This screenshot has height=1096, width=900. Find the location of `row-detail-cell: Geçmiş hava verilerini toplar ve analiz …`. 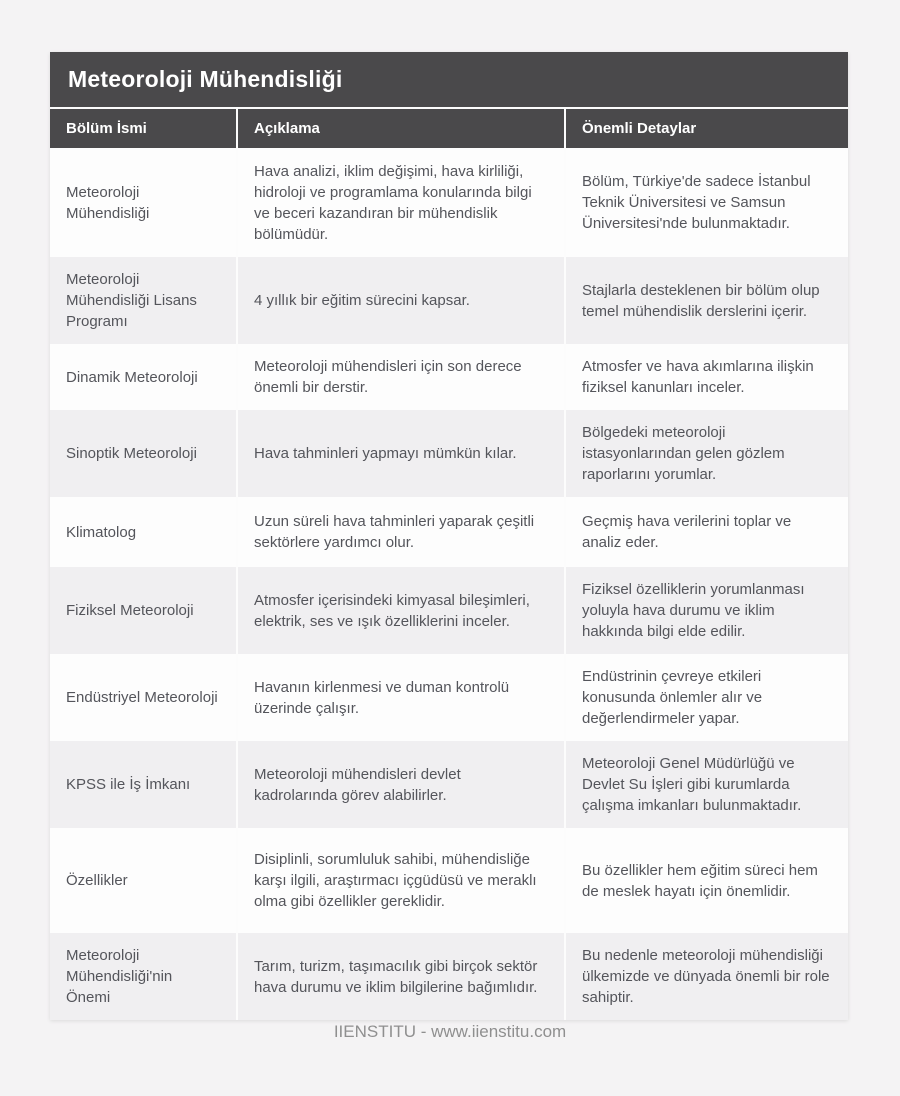

row-detail-cell: Geçmiş hava verilerini toplar ve analiz … is located at coordinates (707, 532).